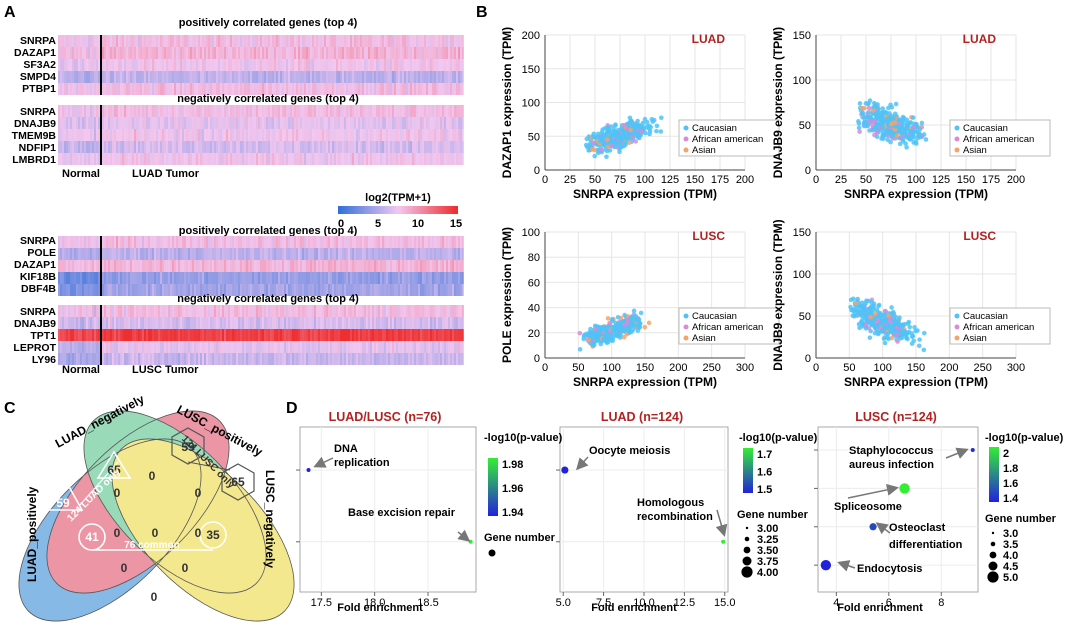 Image resolution: width=1084 pixels, height=626 pixels. What do you see at coordinates (341, 224) in the screenshot?
I see `legend-tick: 0` at bounding box center [341, 224].